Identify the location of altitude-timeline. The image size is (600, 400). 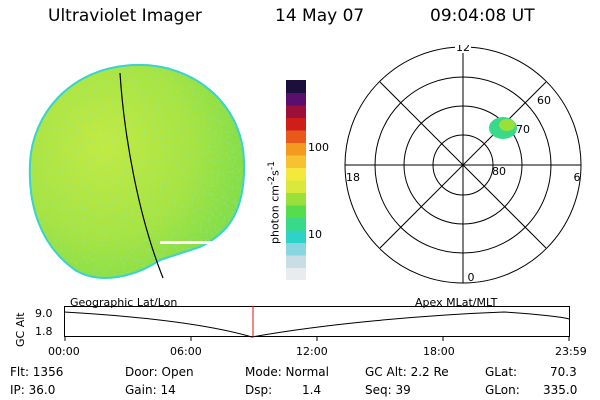
(317, 323).